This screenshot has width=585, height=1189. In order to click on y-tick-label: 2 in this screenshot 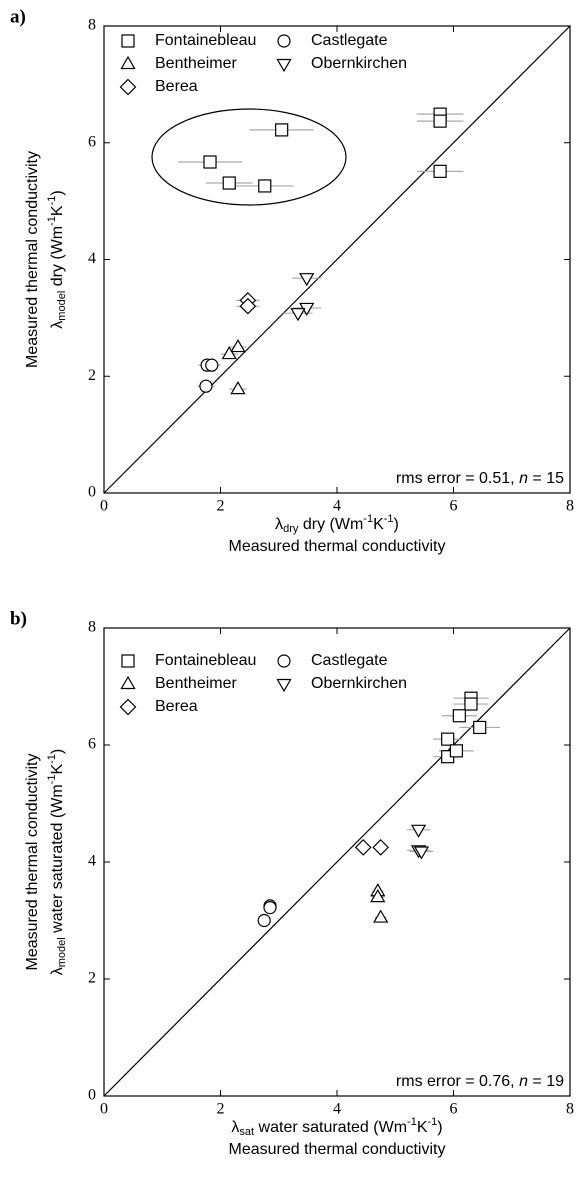, I will do `click(92, 375)`.